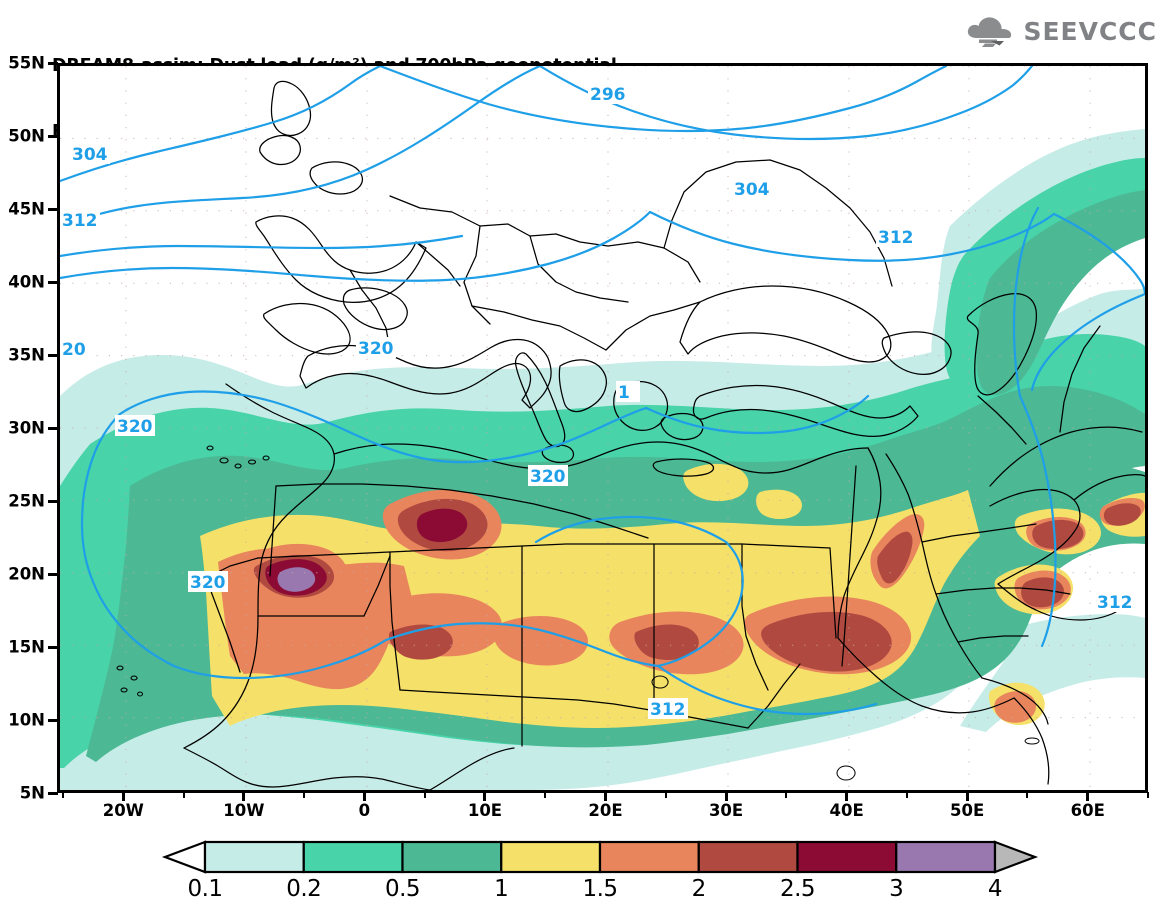  I want to click on colorbar-tick-label: 4, so click(995, 889).